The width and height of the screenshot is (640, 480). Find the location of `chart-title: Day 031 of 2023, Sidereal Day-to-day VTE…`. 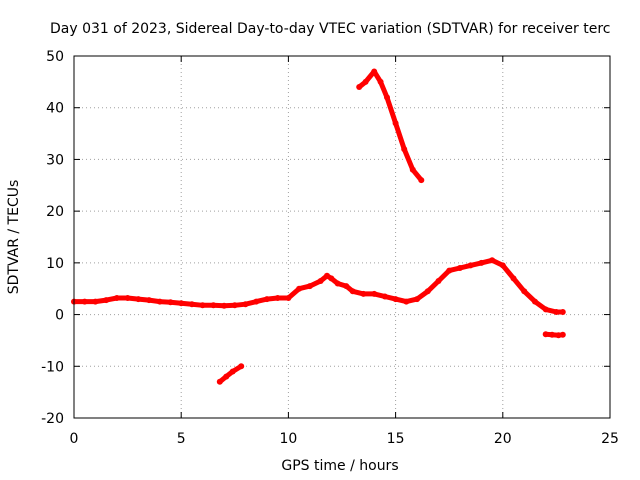

chart-title: Day 031 of 2023, Sidereal Day-to-day VTE… is located at coordinates (330, 29).